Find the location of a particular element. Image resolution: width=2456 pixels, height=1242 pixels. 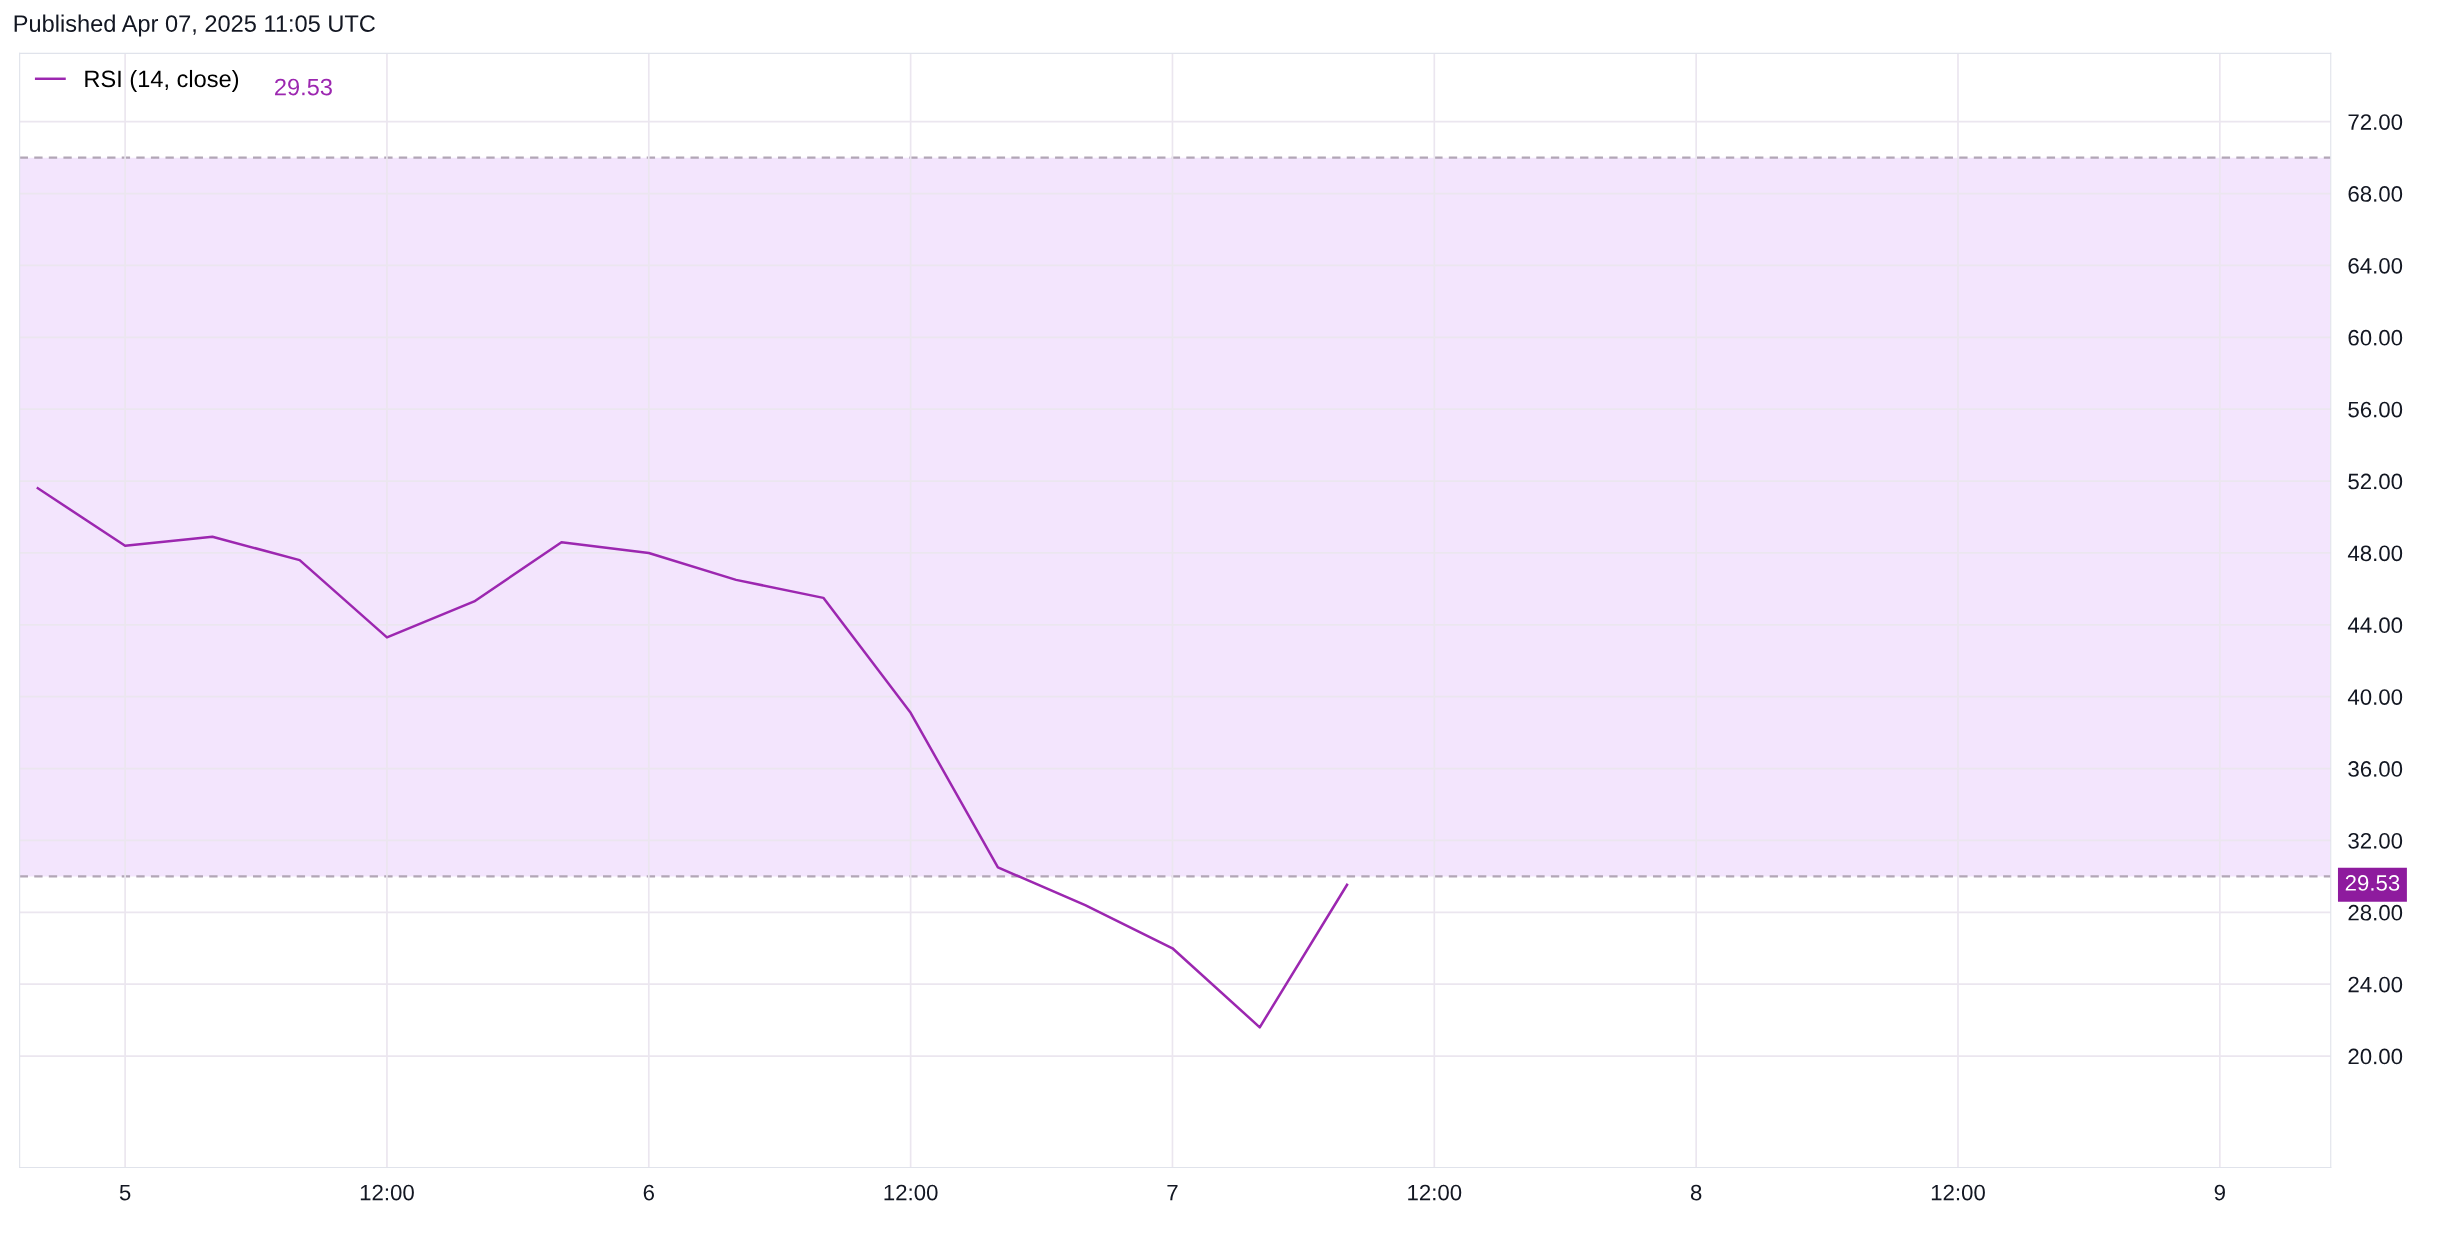

y-tick-label: 32.00 is located at coordinates (2375, 840).